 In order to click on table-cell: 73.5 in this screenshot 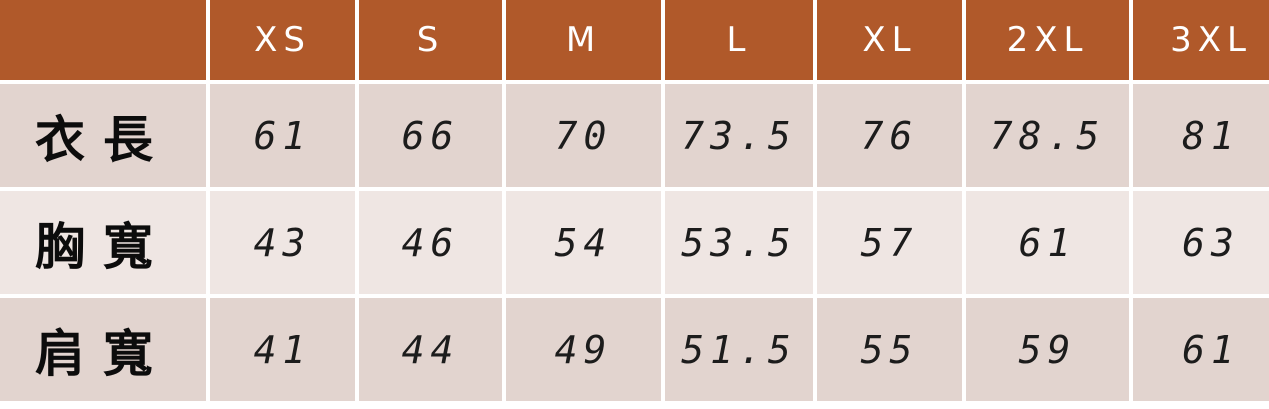, I will do `click(739, 135)`.